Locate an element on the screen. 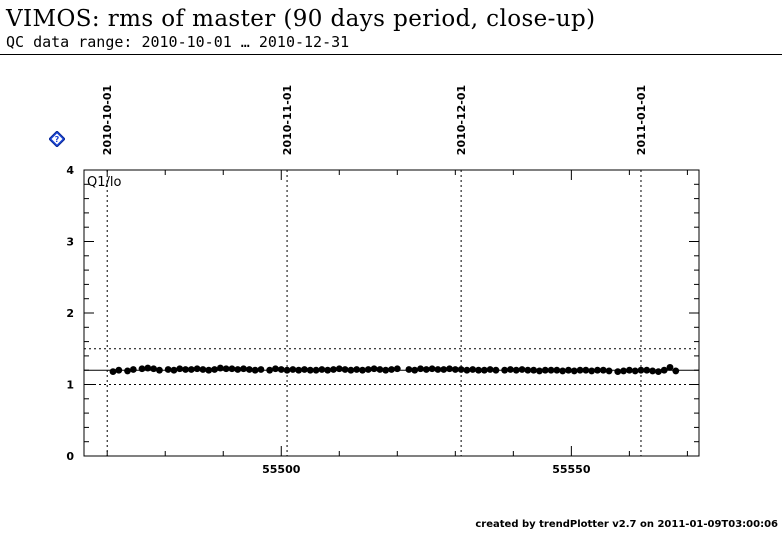  help-diamond-icon: ? is located at coordinates (57, 139).